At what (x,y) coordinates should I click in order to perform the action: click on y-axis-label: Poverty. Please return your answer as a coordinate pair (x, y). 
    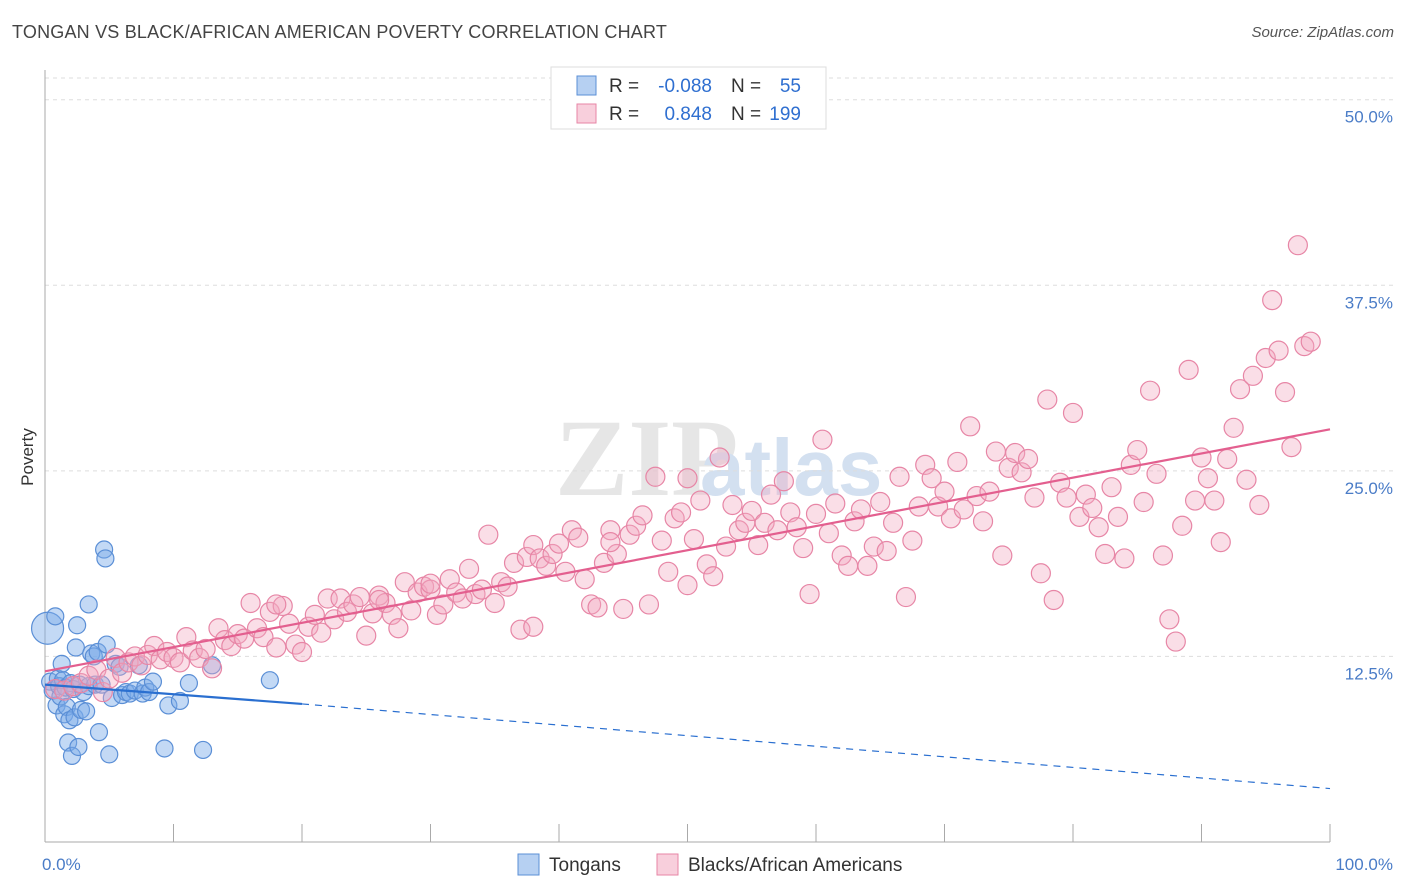
    Looking at the image, I should click on (27, 457).